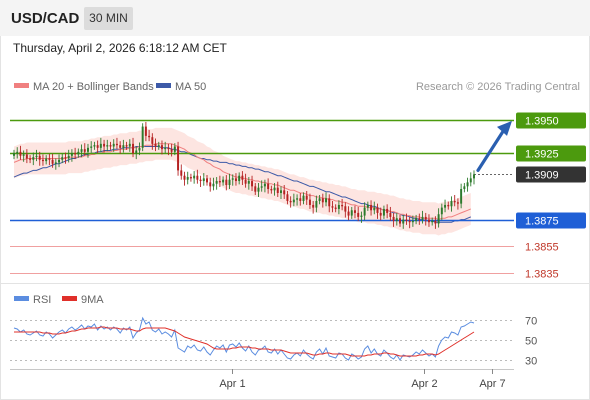 This screenshot has width=590, height=400. Describe the element at coordinates (69, 298) in the screenshot. I see `legend-ma9-swatch` at that location.